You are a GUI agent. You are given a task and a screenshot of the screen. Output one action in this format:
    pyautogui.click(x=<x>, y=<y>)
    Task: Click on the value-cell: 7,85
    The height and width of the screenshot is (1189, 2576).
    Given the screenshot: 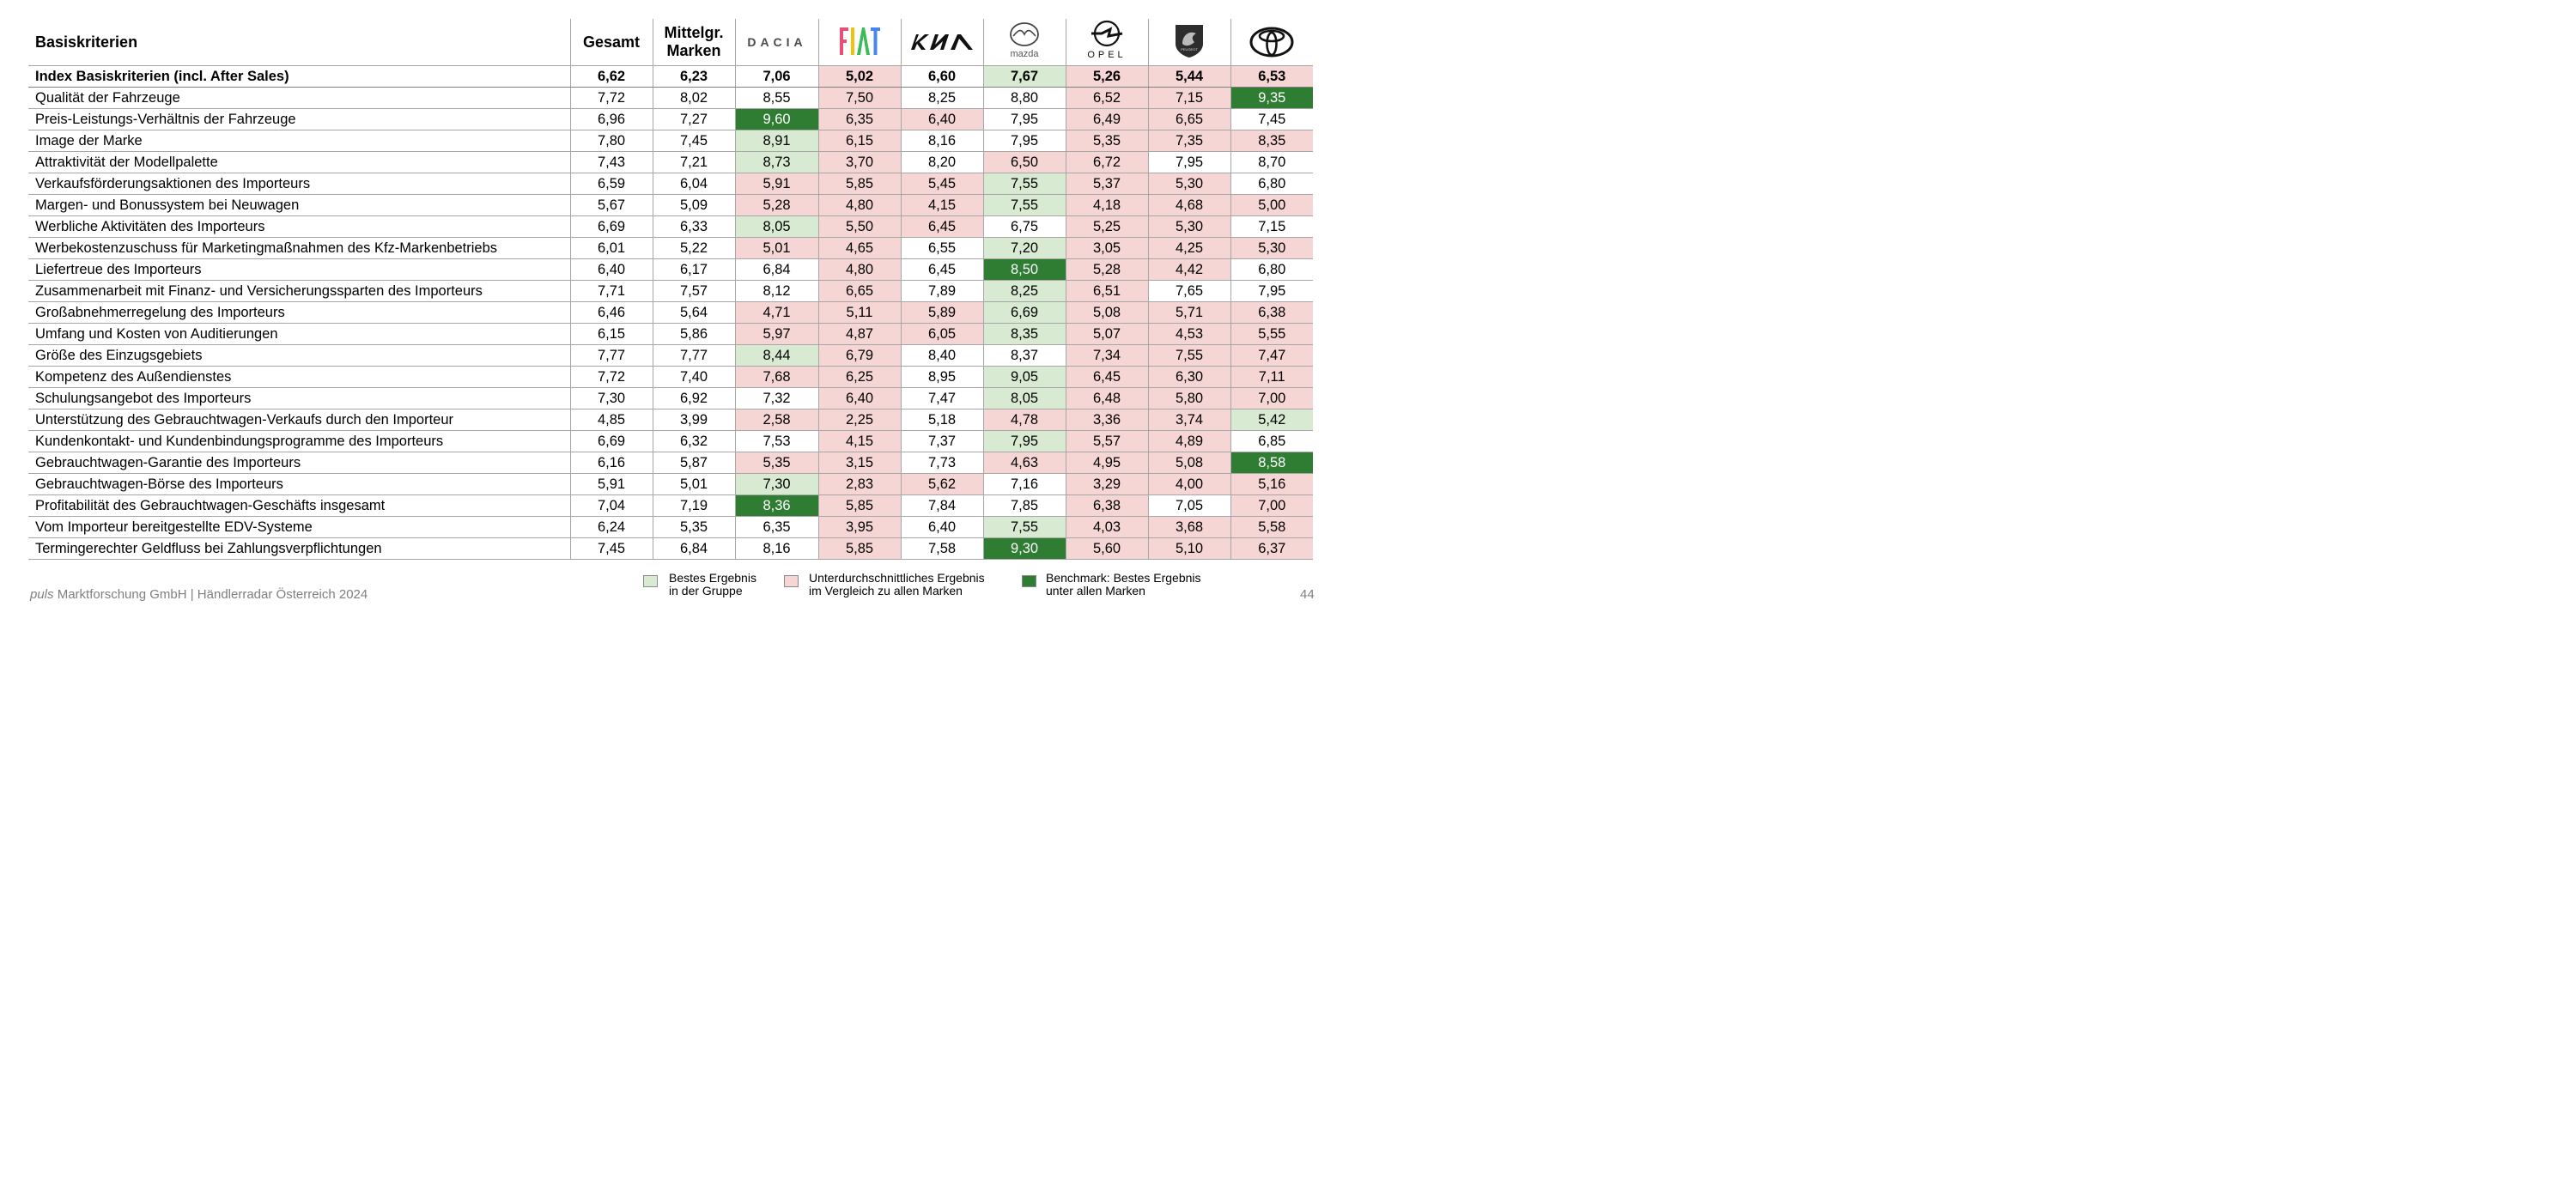 What is the action you would take?
    pyautogui.click(x=1024, y=506)
    